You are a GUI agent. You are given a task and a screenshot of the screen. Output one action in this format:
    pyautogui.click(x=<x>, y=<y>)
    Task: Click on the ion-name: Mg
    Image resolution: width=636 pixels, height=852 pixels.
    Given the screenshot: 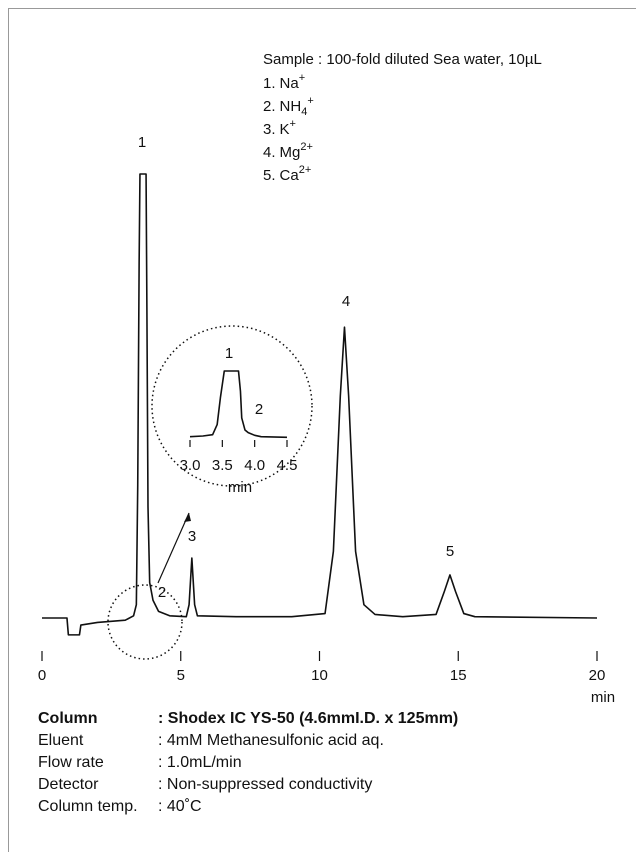 What is the action you would take?
    pyautogui.click(x=290, y=152)
    